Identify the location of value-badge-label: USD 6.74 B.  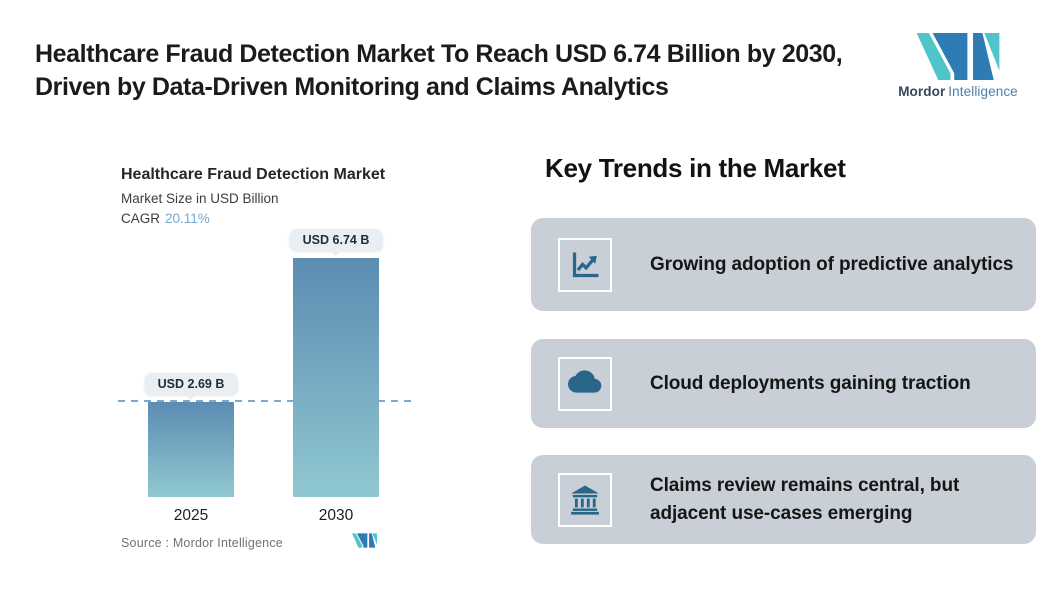
(336, 240).